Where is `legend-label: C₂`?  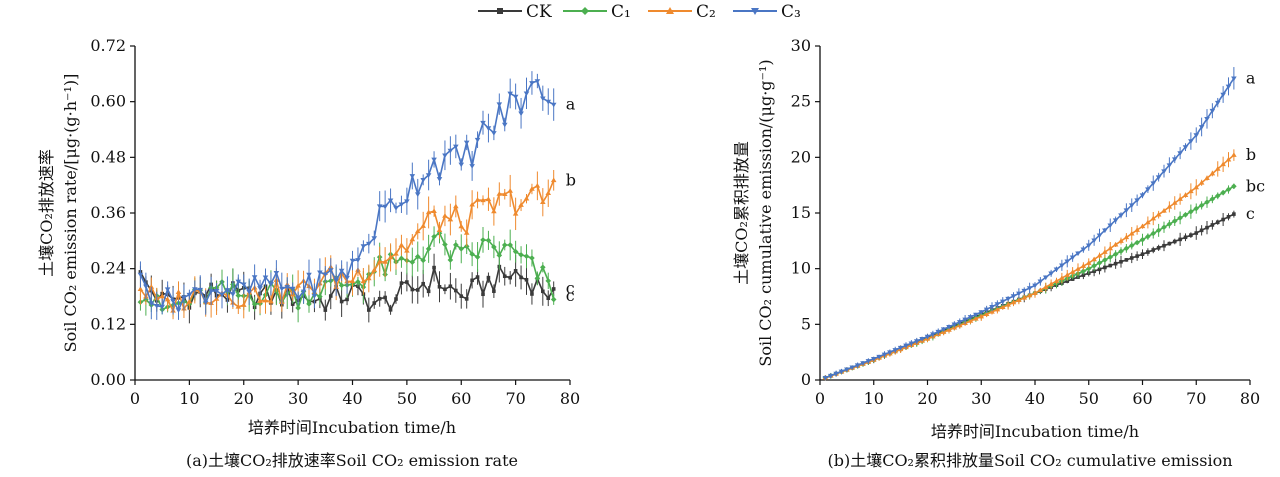
legend-label: C₂ is located at coordinates (706, 12).